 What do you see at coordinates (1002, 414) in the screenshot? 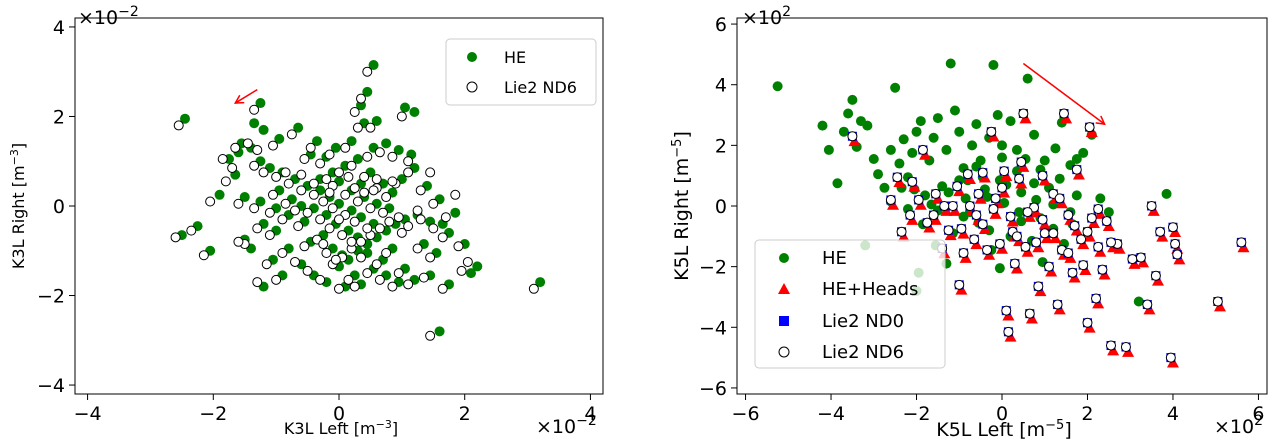
I see `k5l-x-tick-label: 0` at bounding box center [1002, 414].